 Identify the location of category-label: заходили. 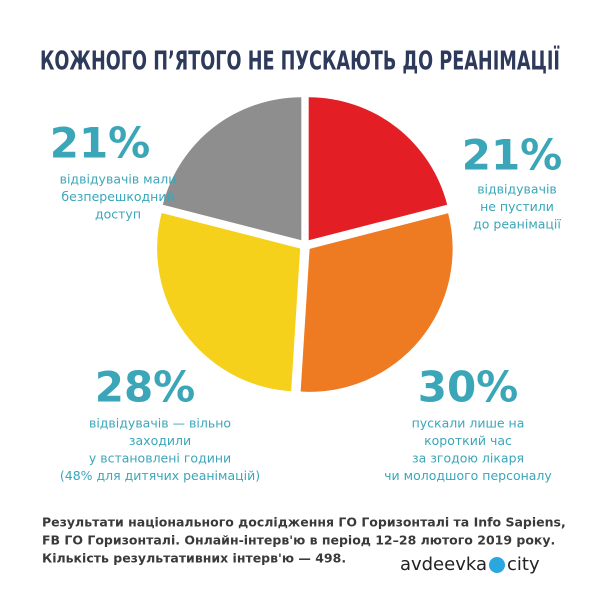
(160, 440).